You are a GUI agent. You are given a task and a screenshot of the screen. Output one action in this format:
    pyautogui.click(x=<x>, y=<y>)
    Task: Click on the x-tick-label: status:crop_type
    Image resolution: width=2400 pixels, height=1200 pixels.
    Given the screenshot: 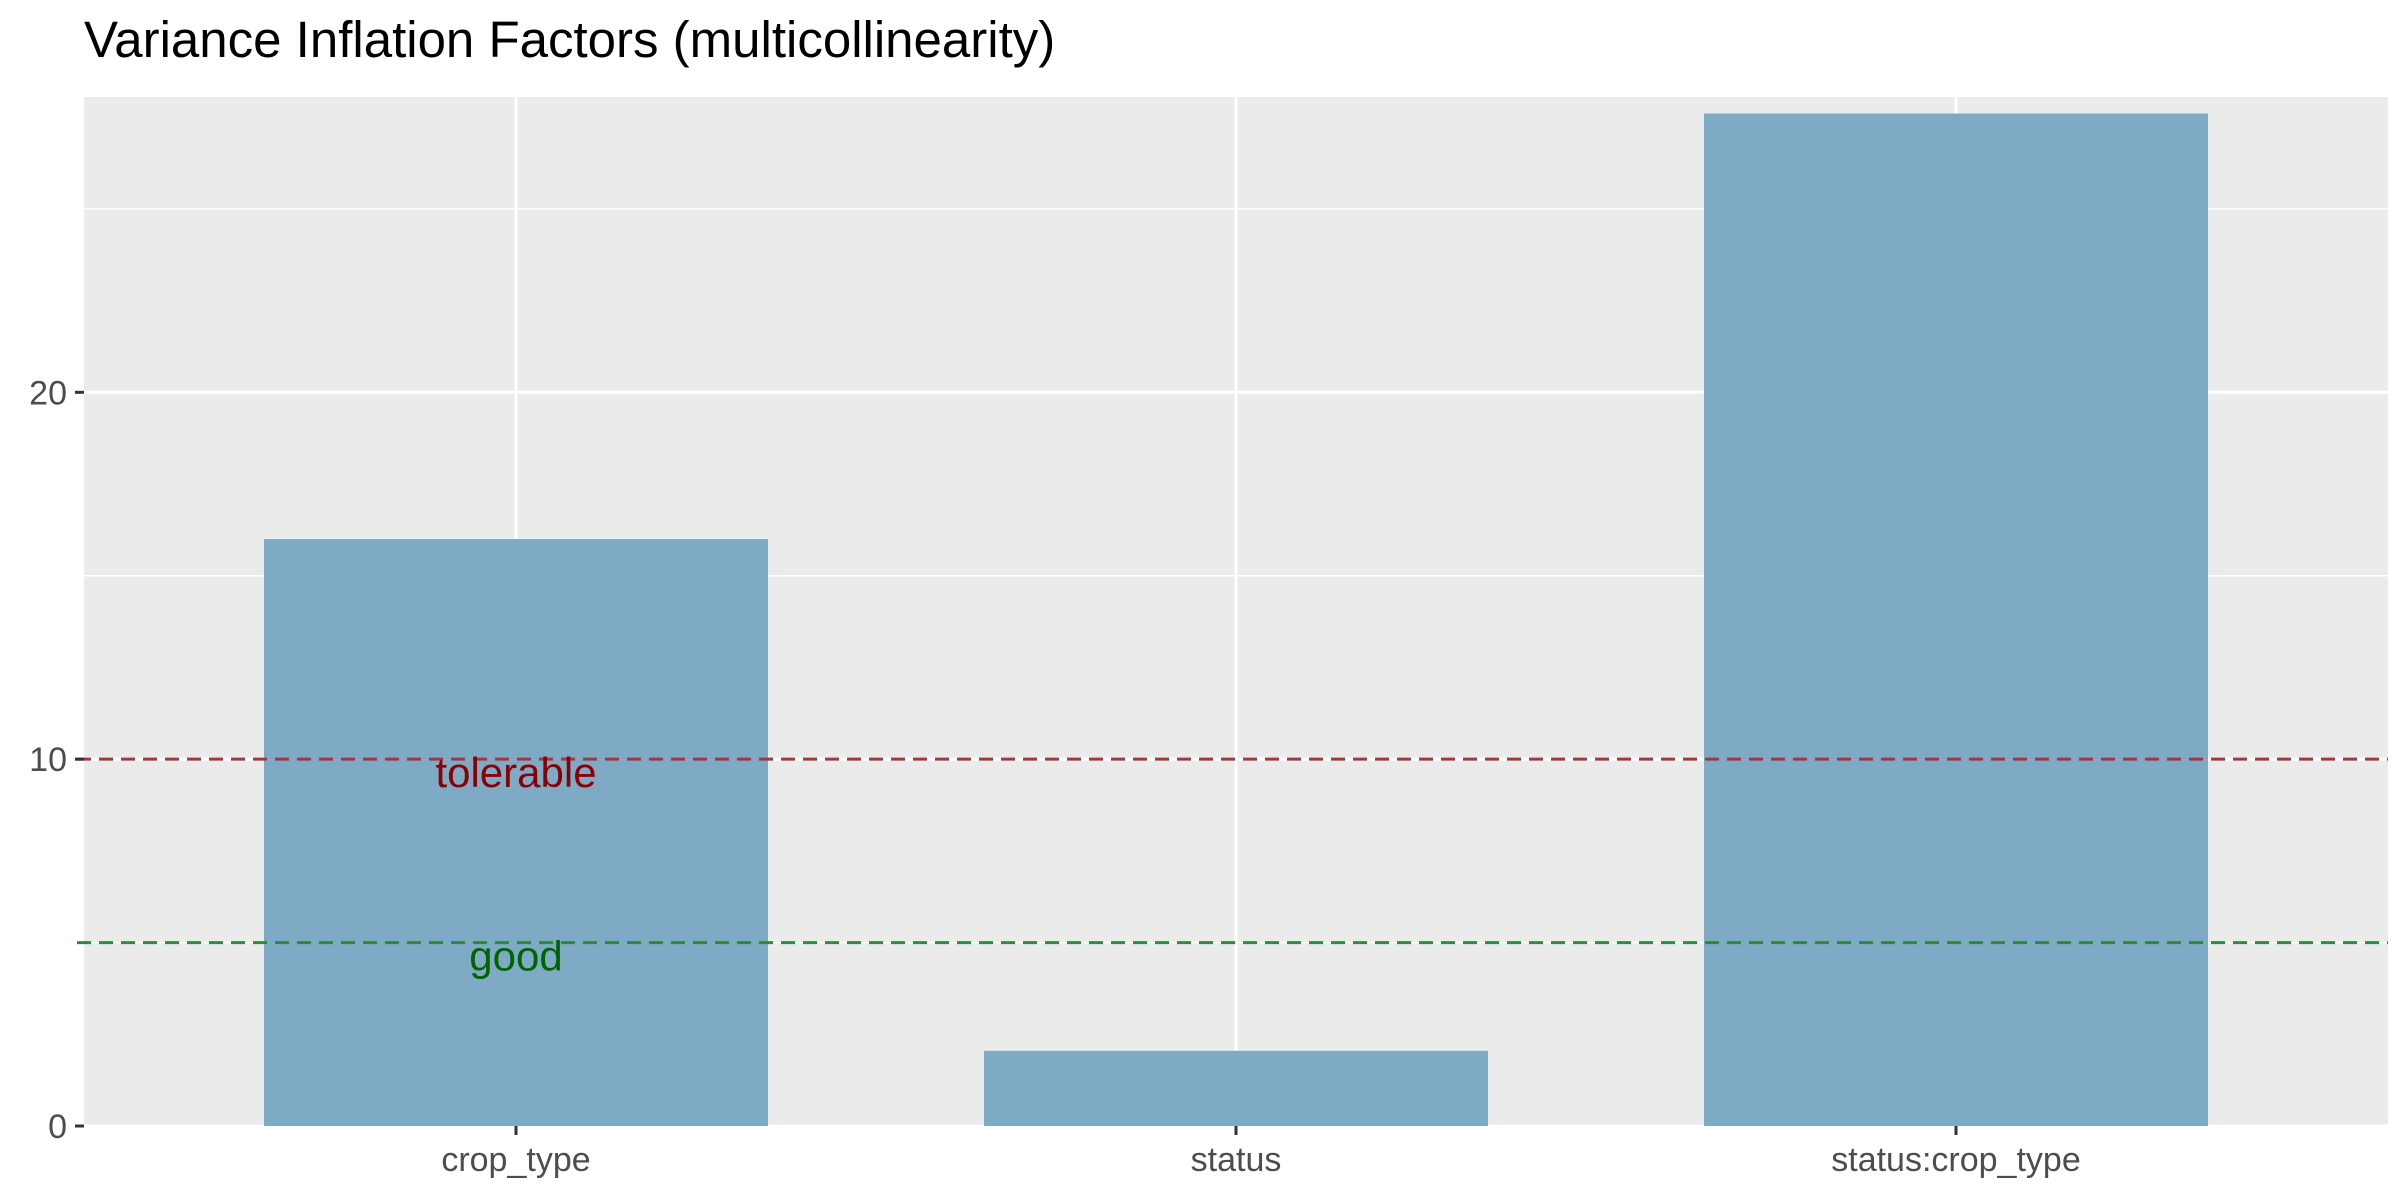 What is the action you would take?
    pyautogui.click(x=1955, y=1160)
    